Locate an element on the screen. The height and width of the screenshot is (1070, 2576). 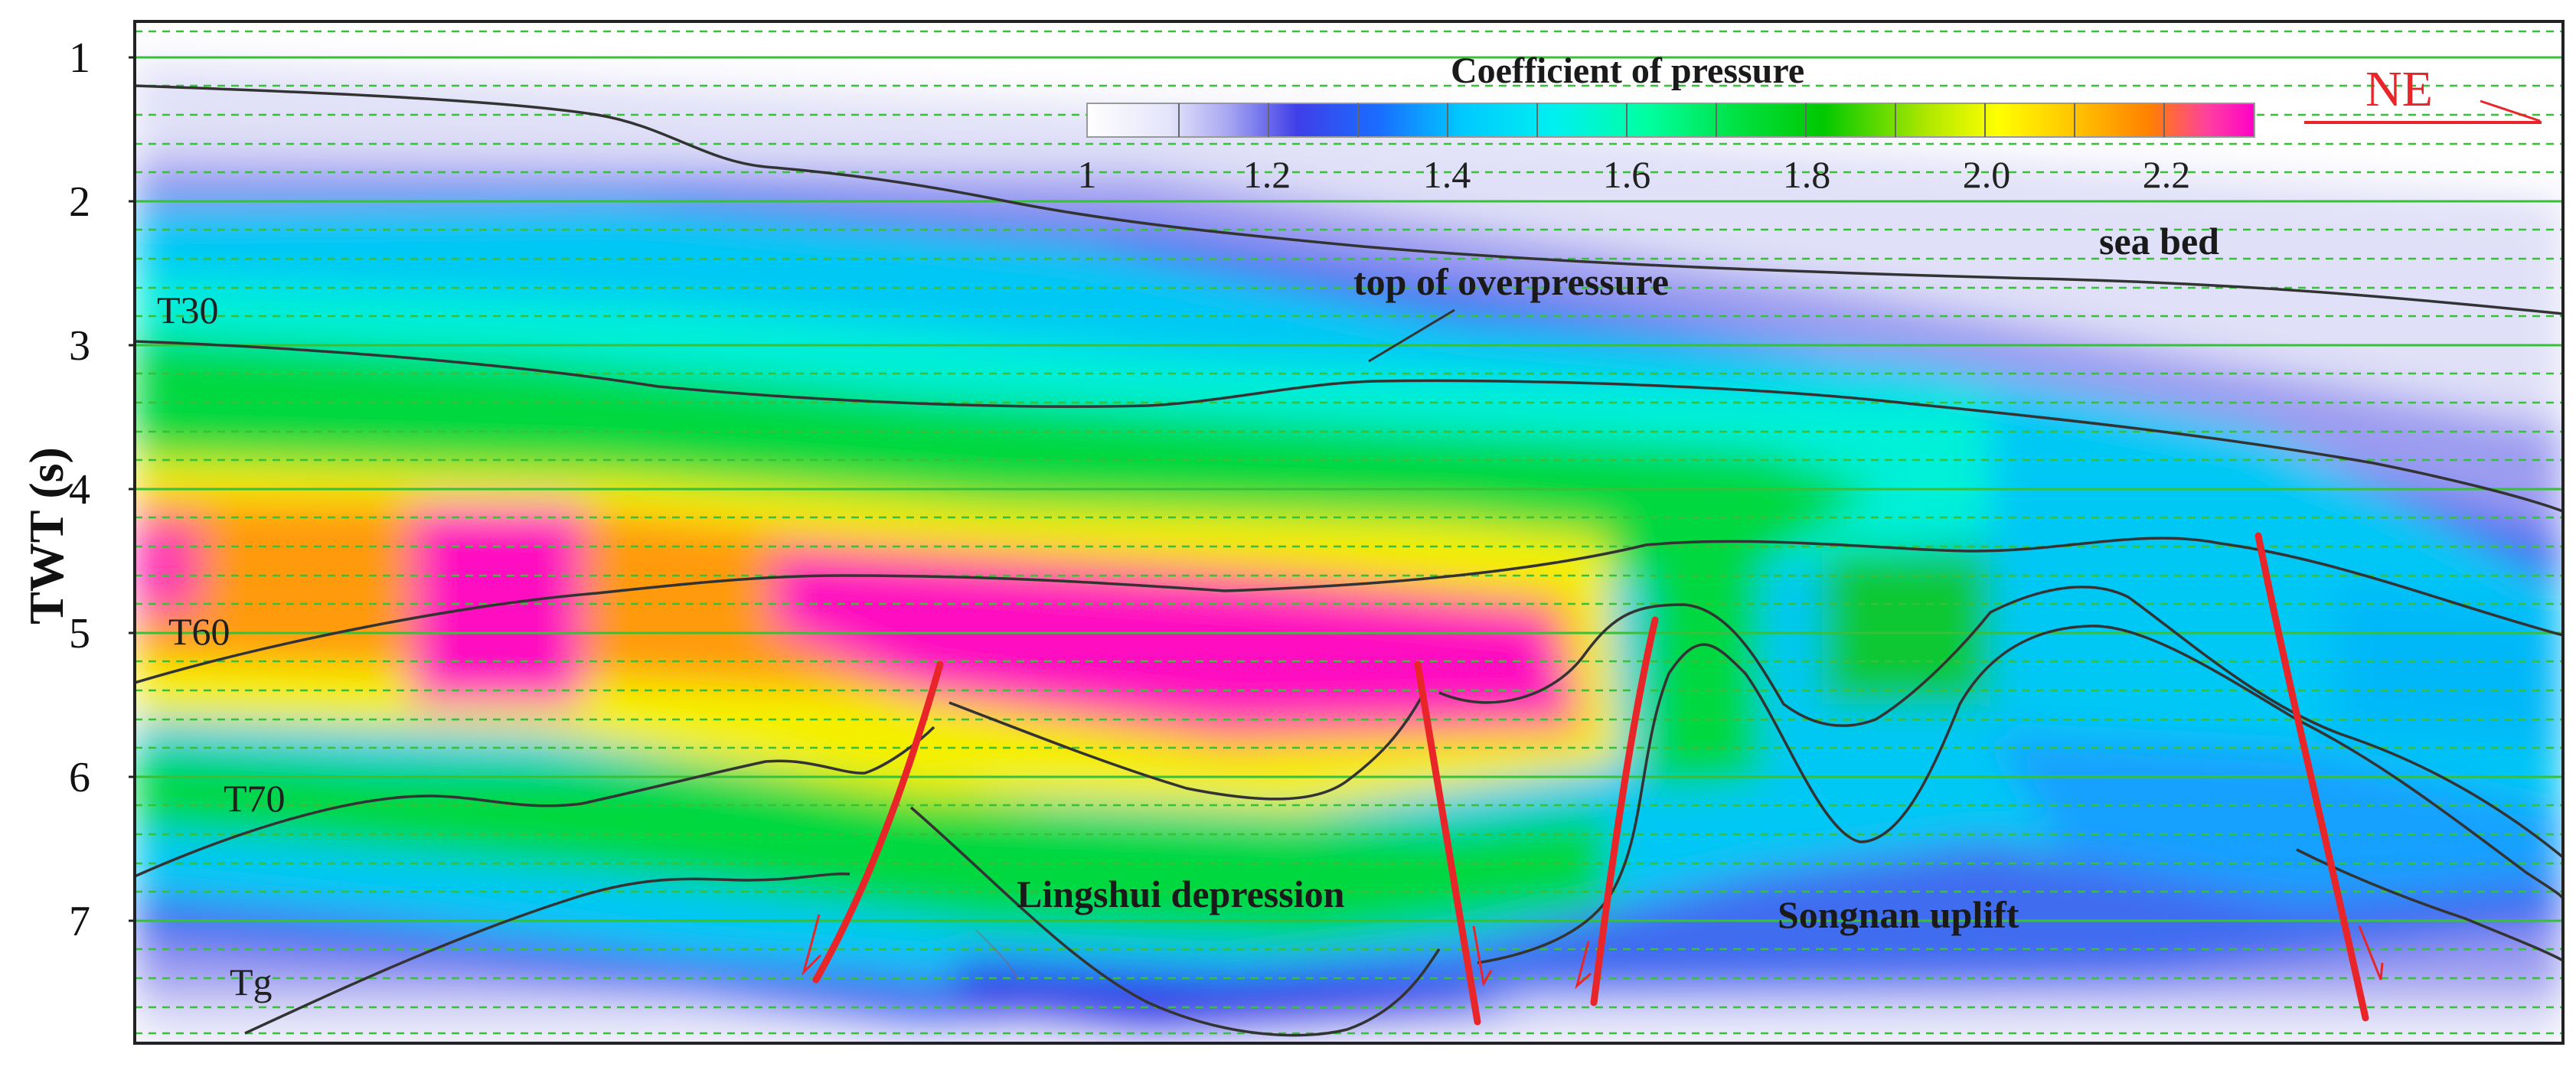
fault-slip-arrows is located at coordinates (1593, 952).